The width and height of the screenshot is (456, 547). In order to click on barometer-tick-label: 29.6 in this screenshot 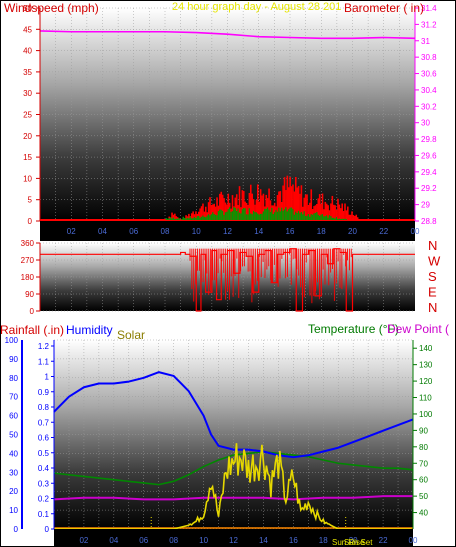, I will do `click(429, 155)`.